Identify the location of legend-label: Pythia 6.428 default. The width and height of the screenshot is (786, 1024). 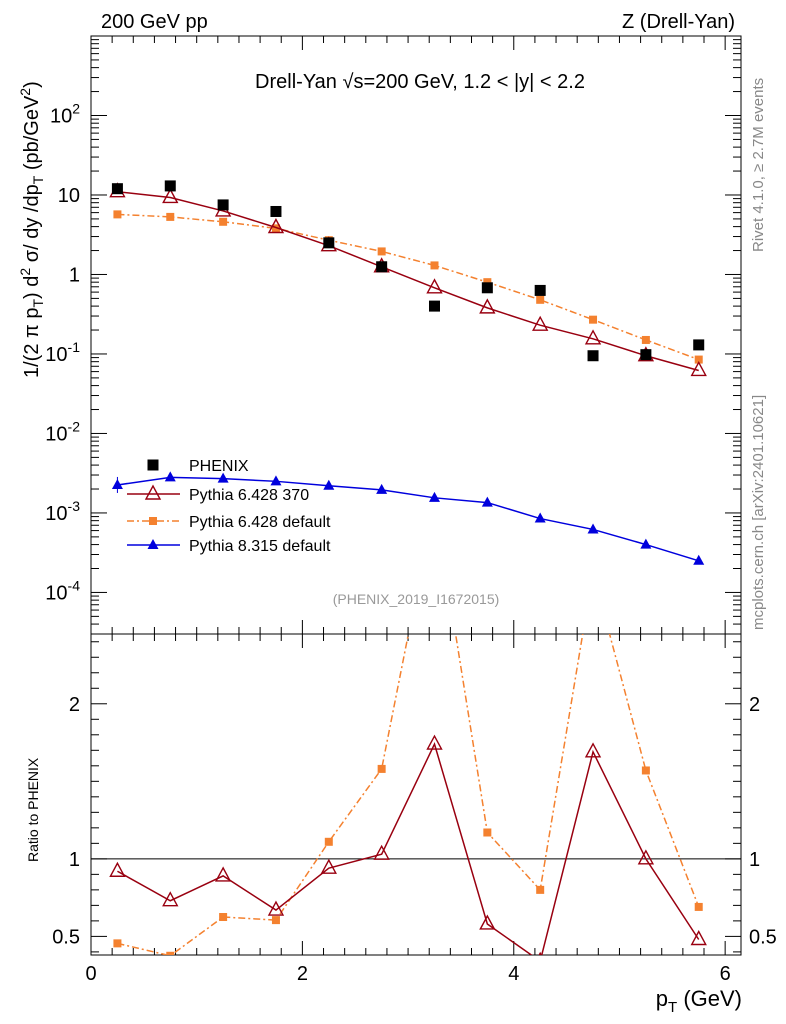
(260, 522).